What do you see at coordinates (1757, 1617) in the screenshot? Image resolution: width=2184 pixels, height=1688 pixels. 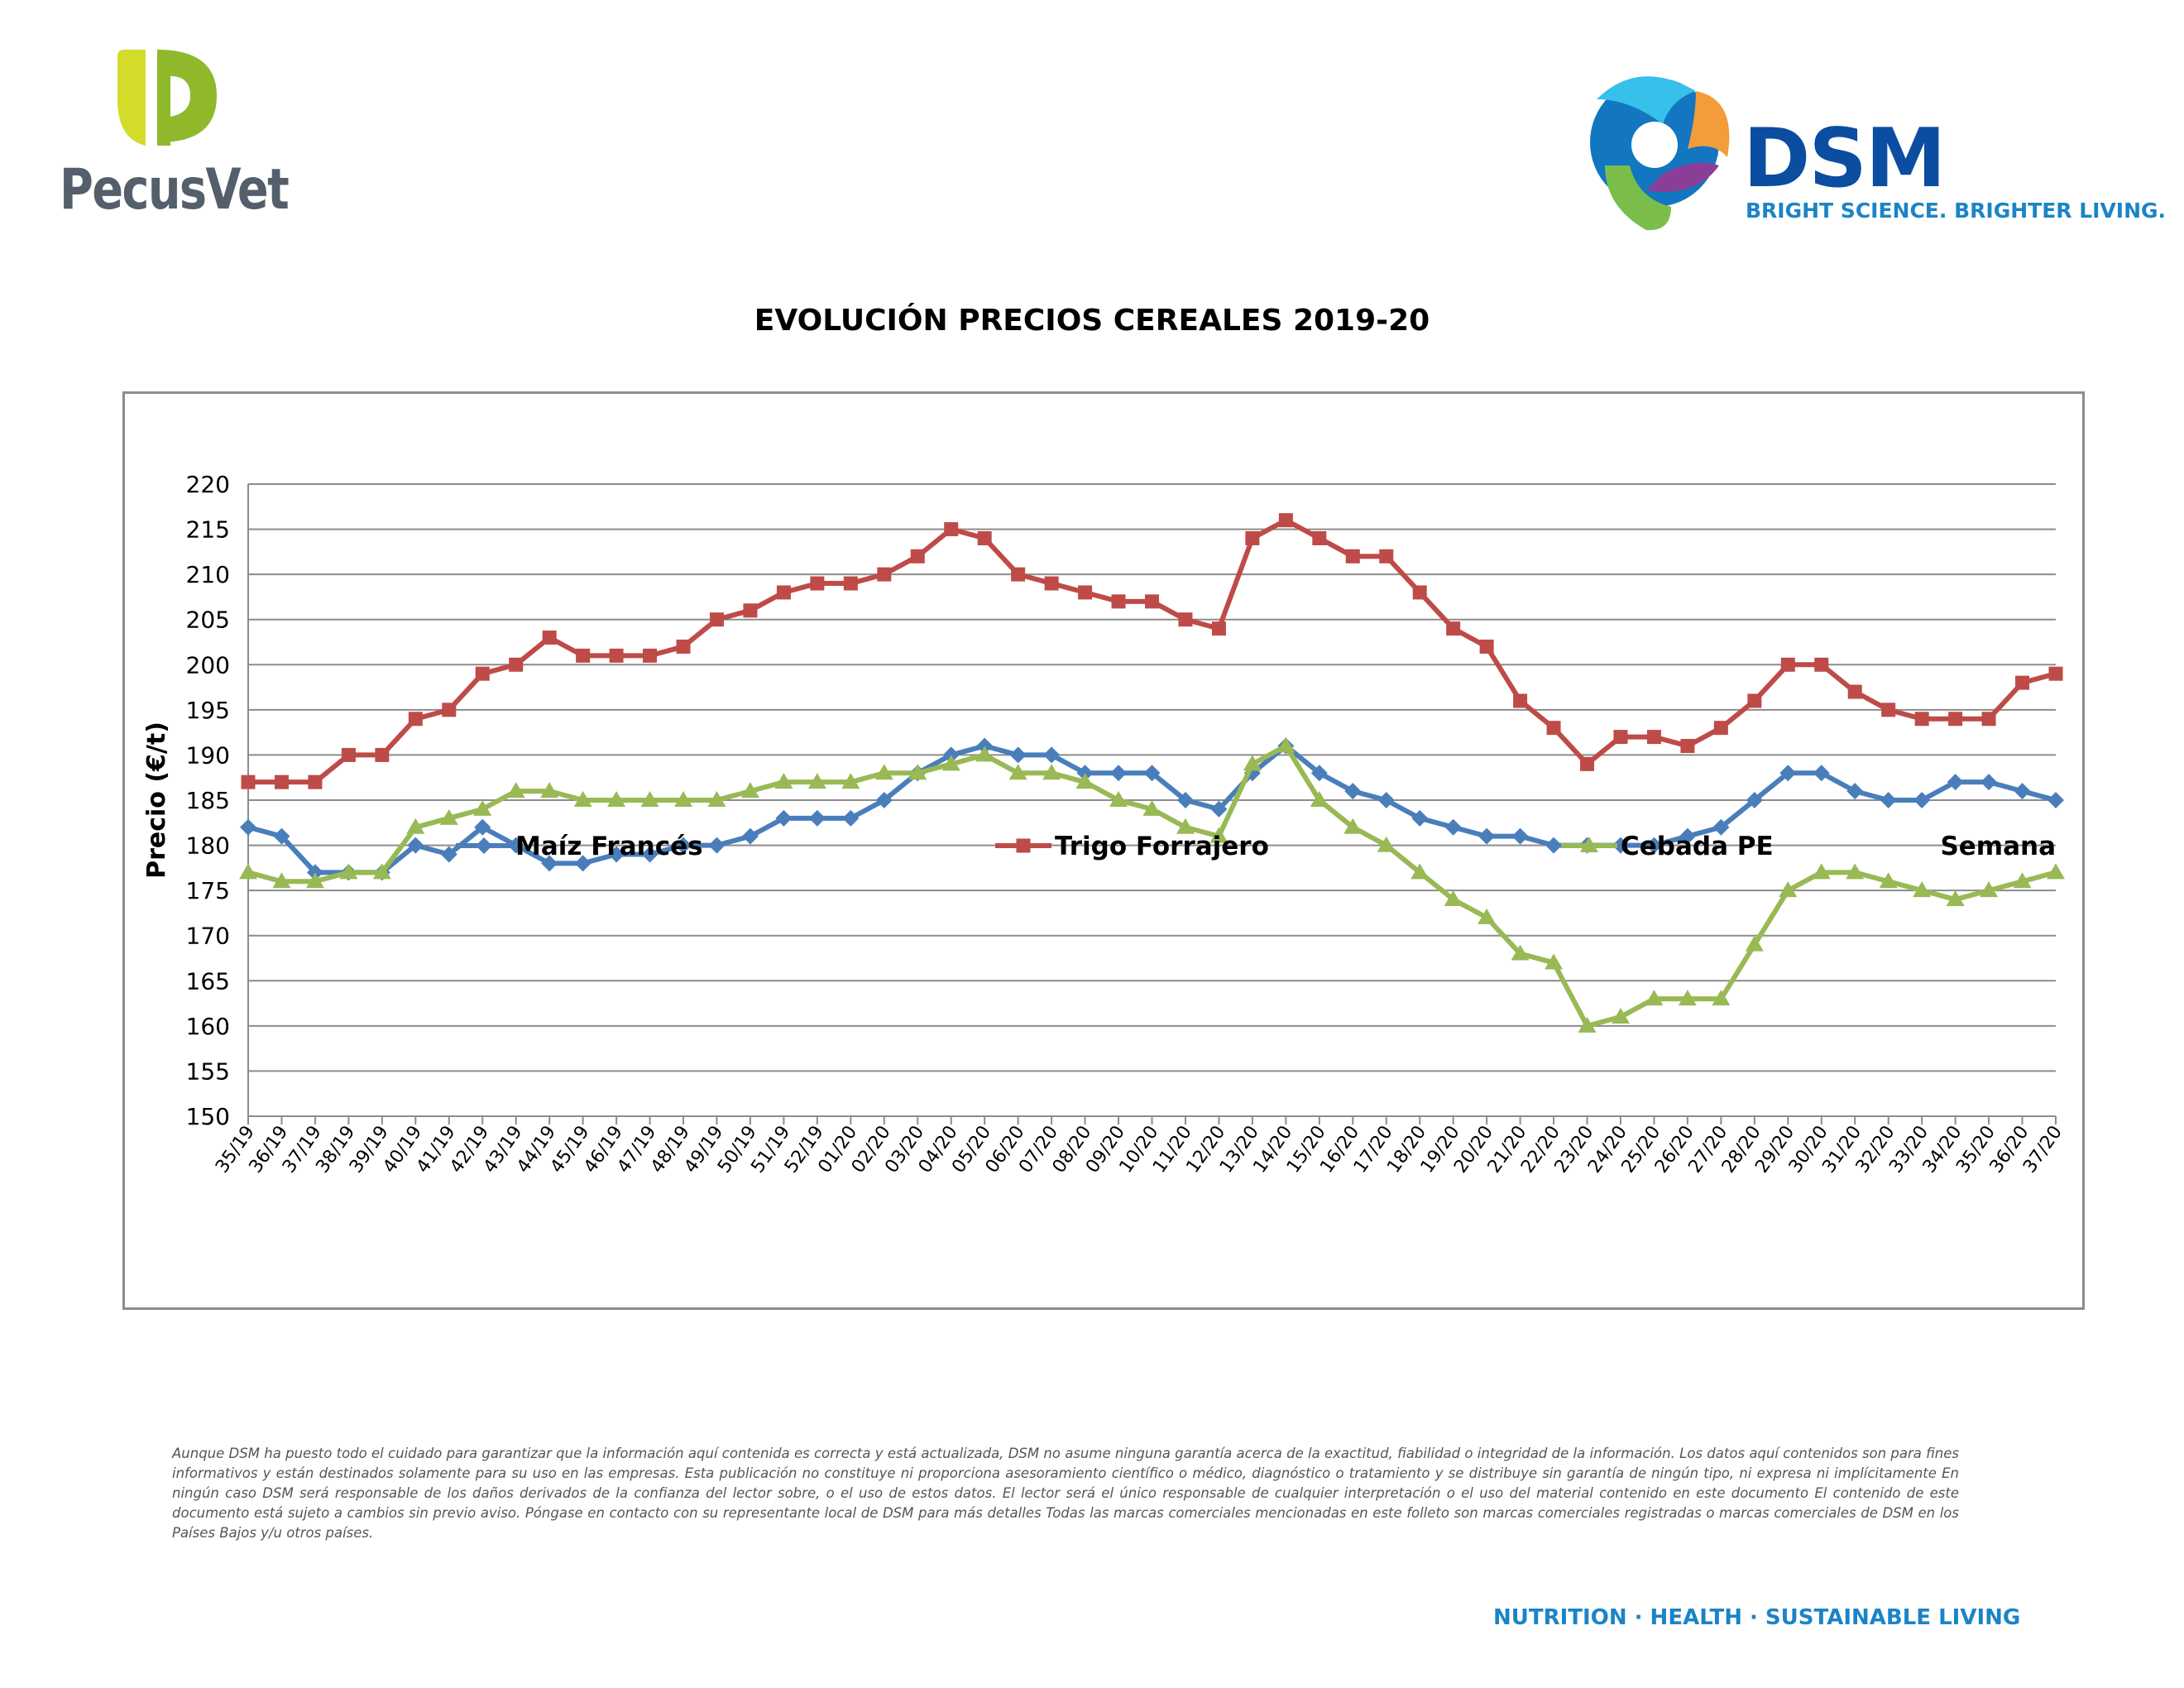 I see `footer-tagline: NUTRITION · HEALTH · SUSTAINABLE LIVING` at bounding box center [1757, 1617].